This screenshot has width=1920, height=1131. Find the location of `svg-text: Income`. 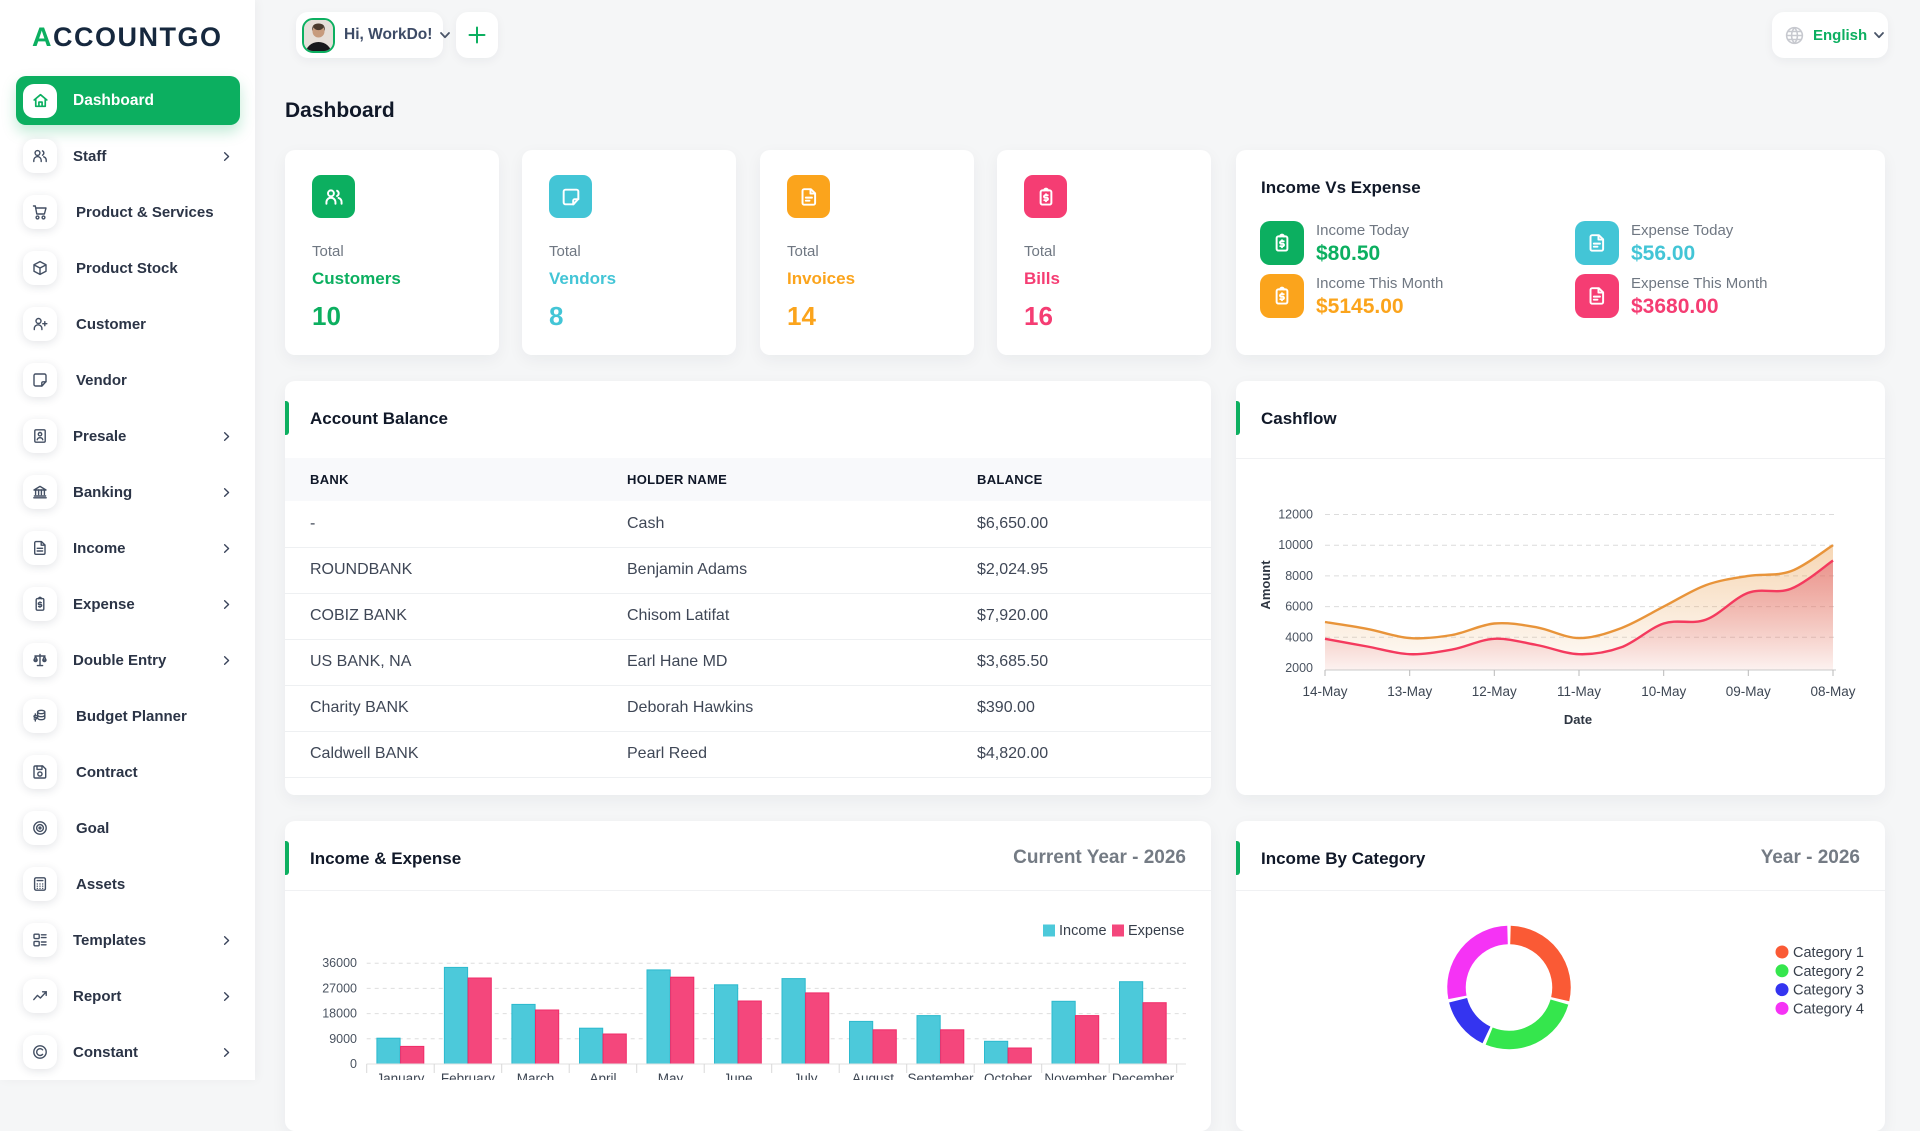

svg-text: Income is located at coordinates (1083, 931).